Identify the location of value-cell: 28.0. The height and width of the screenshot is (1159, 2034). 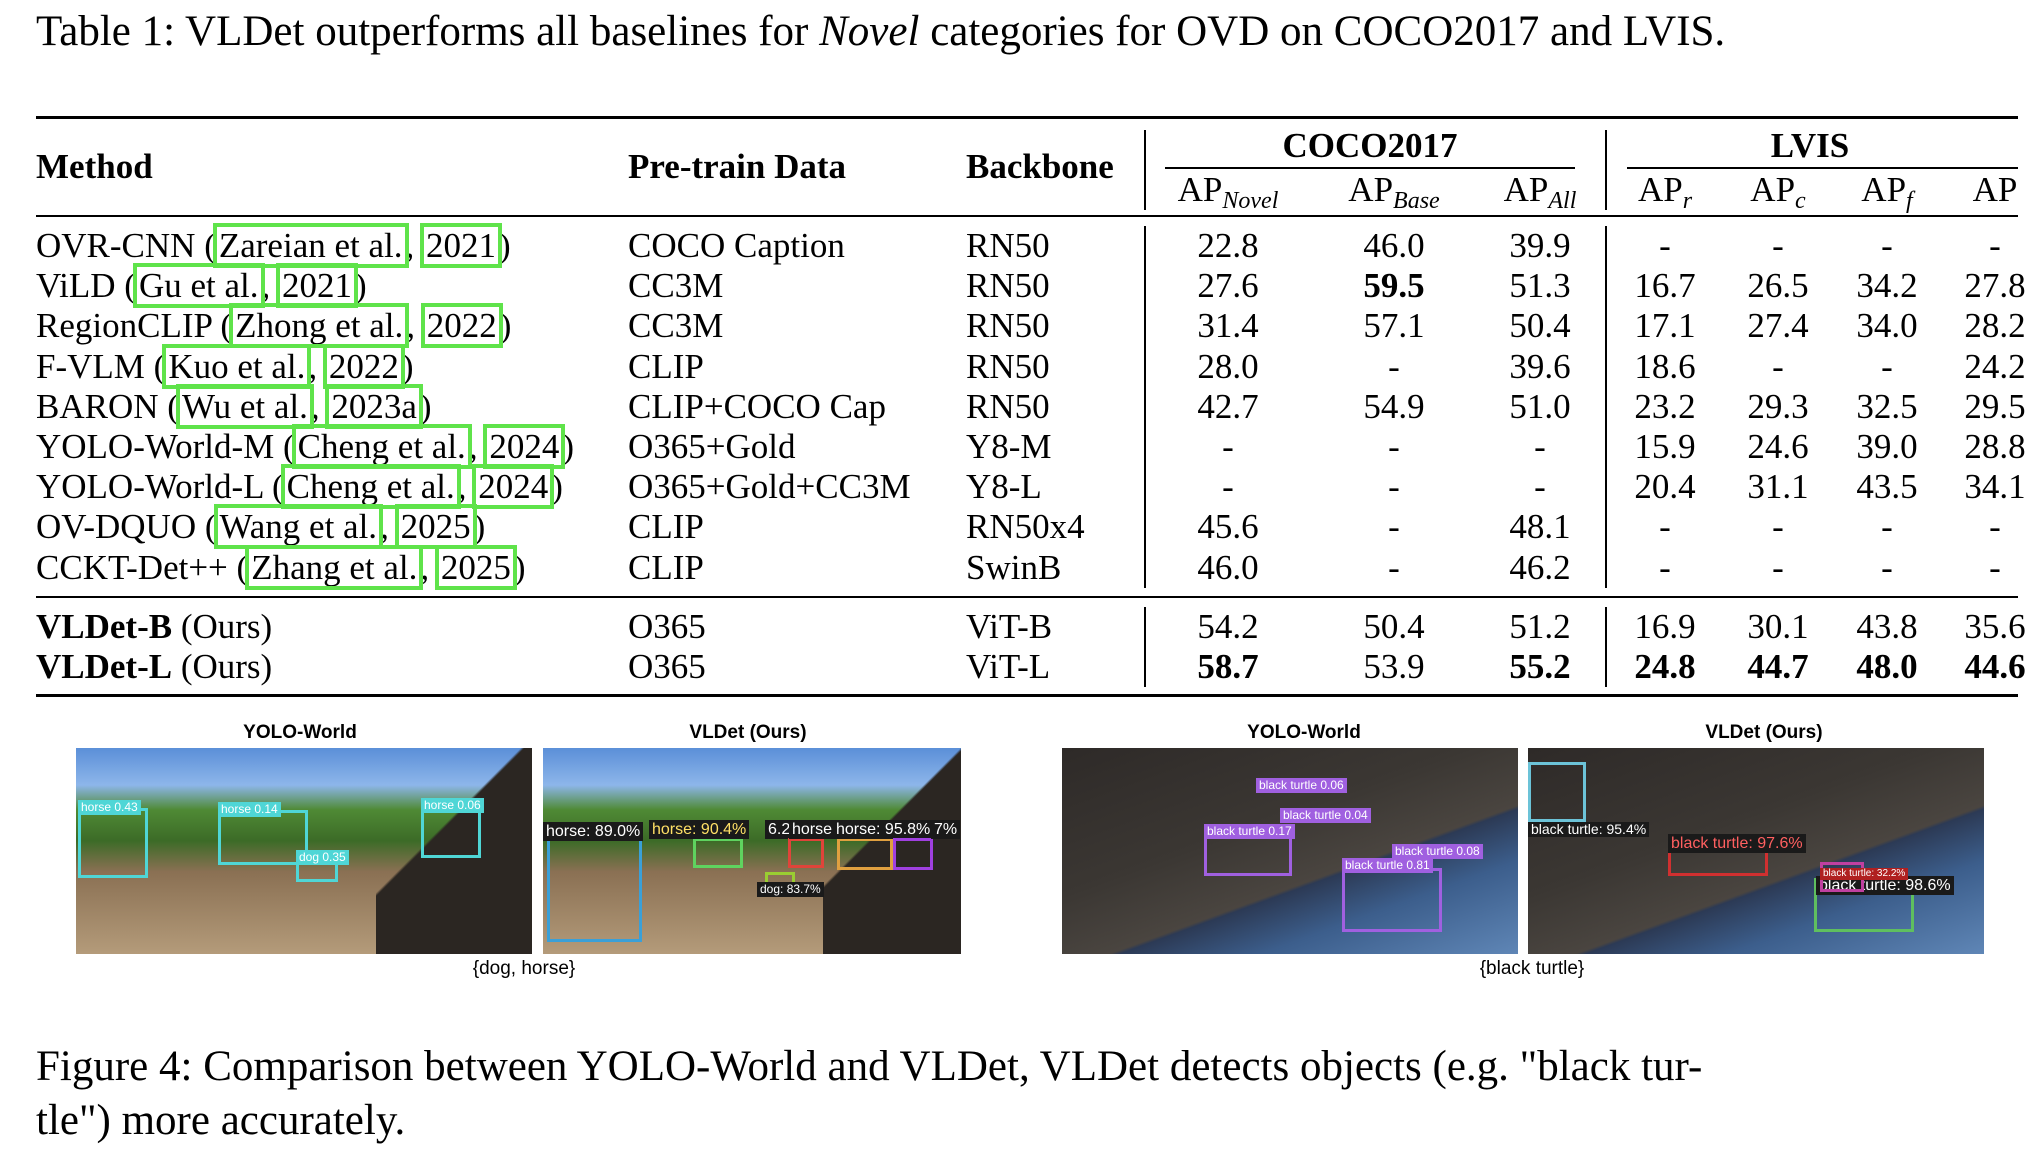
(1228, 366).